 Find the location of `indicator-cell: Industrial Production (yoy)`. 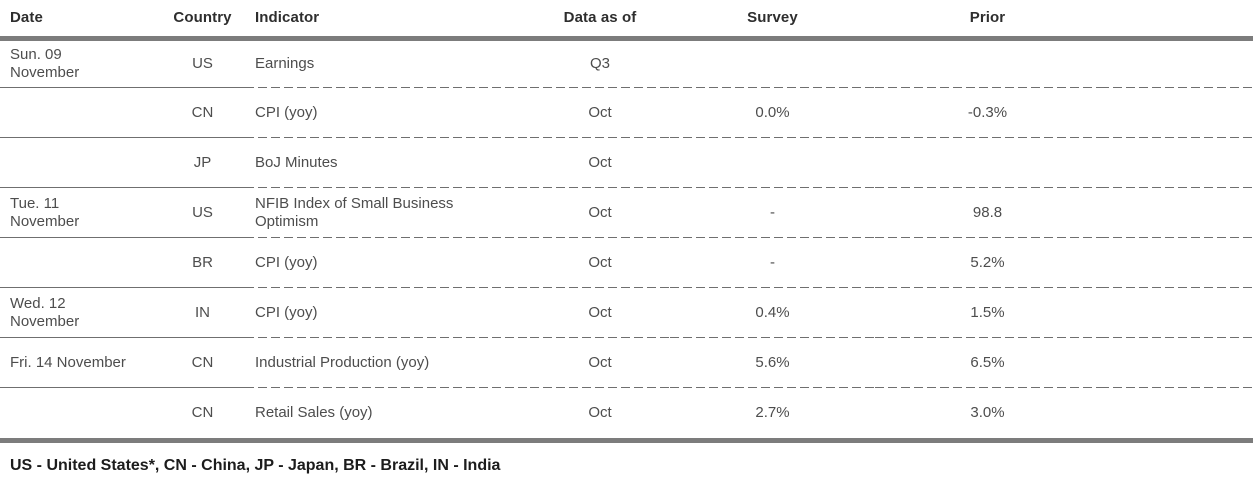

indicator-cell: Industrial Production (yoy) is located at coordinates (387, 363).